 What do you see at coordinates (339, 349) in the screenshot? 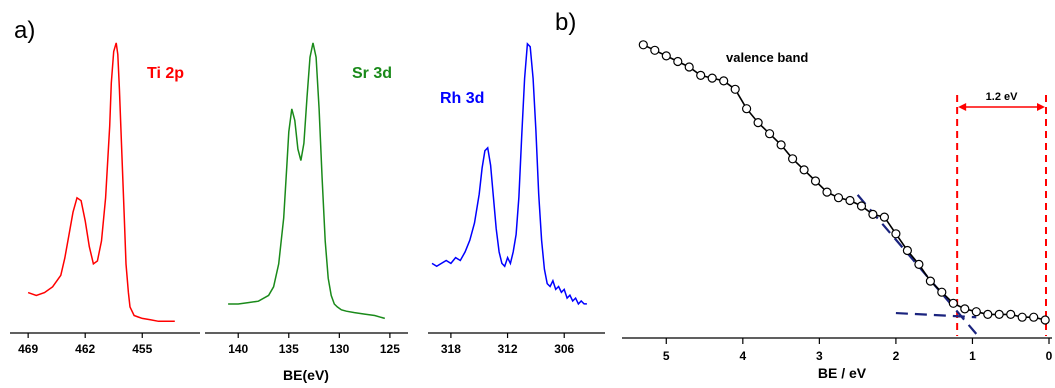
I see `sr-tick-label-130: 130` at bounding box center [339, 349].